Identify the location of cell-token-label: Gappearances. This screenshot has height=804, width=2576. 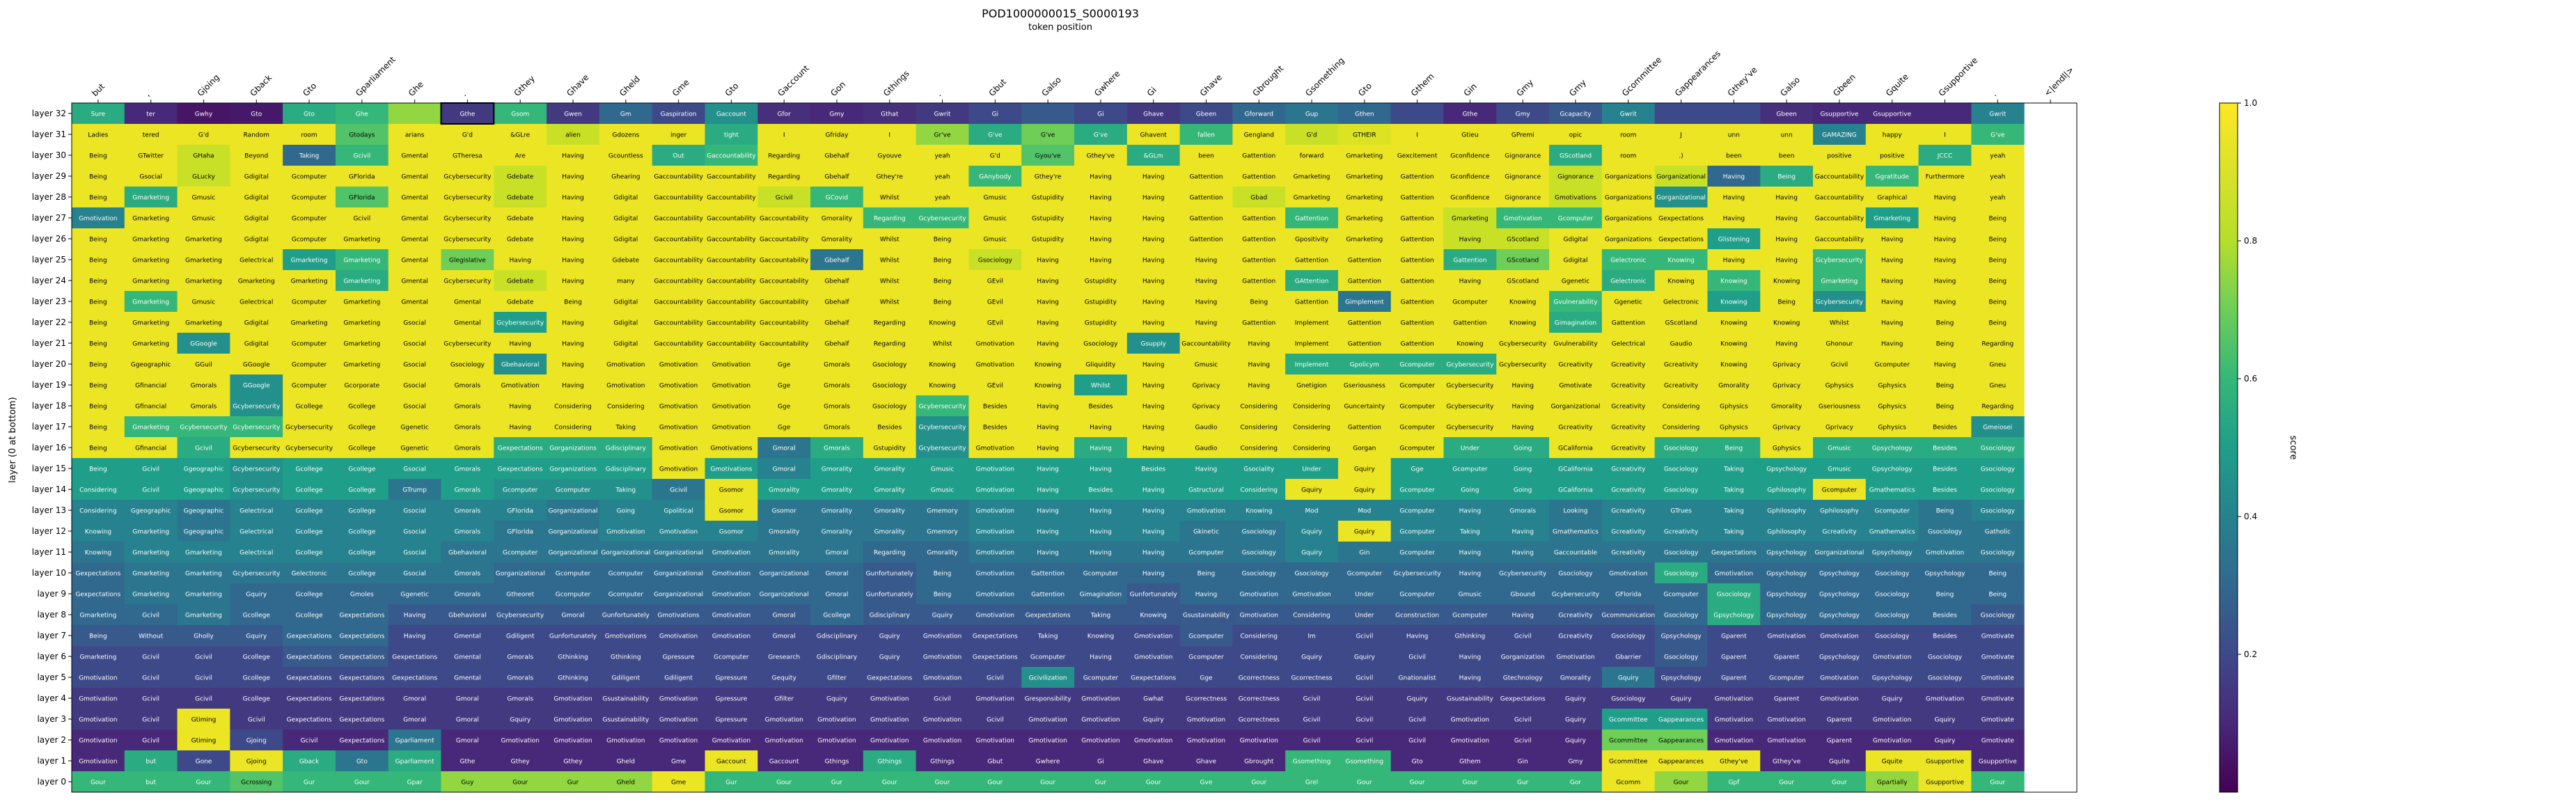
(1681, 741).